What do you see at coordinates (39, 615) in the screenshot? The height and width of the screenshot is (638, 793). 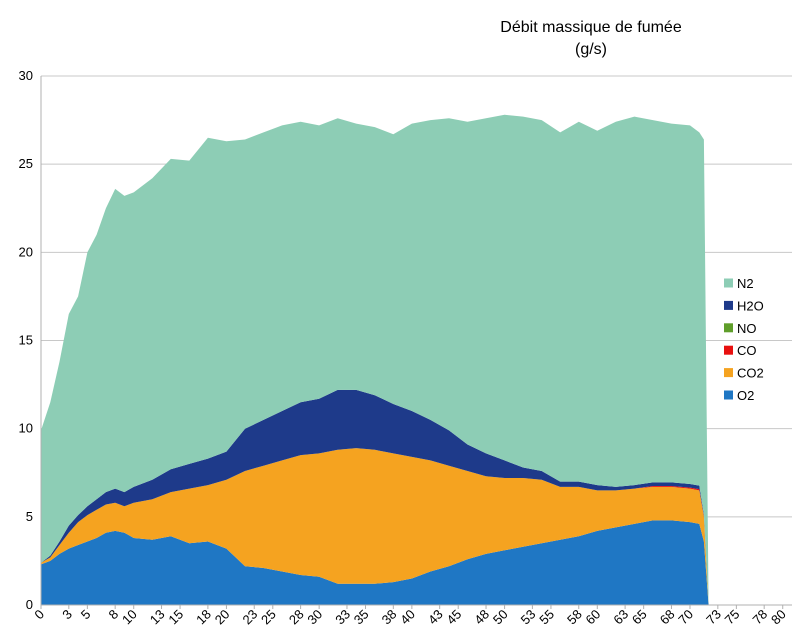 I see `x-tick-label: 0` at bounding box center [39, 615].